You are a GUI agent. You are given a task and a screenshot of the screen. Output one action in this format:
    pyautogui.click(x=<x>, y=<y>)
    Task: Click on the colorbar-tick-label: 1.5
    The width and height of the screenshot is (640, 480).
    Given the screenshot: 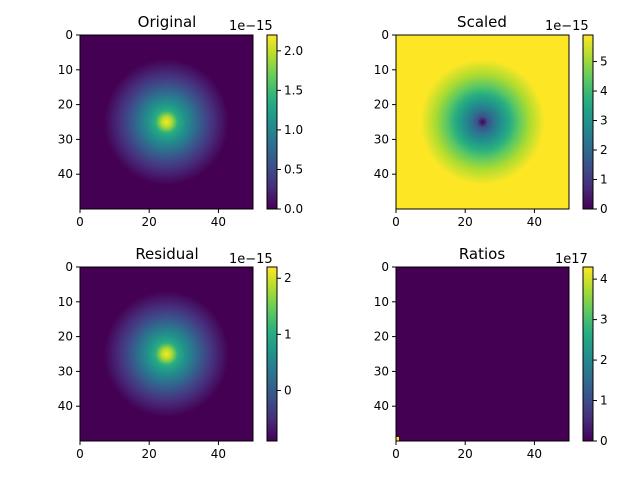 What is the action you would take?
    pyautogui.click(x=293, y=90)
    